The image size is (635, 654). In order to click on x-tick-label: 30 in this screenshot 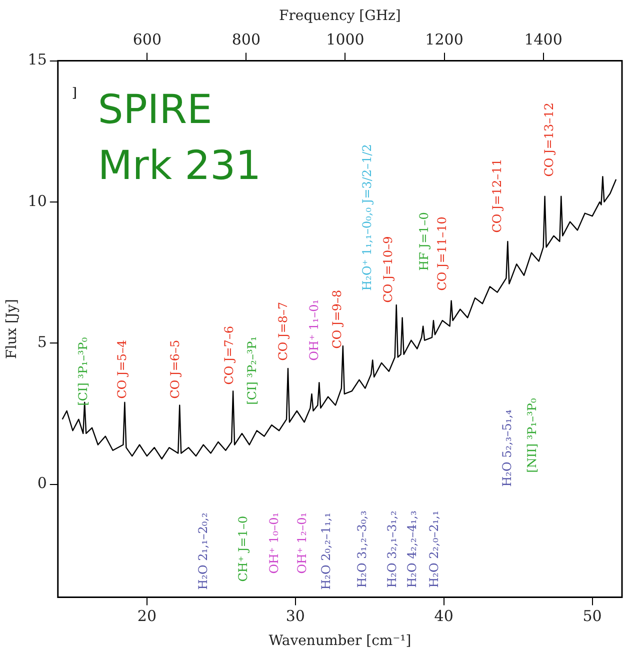, I will do `click(295, 616)`.